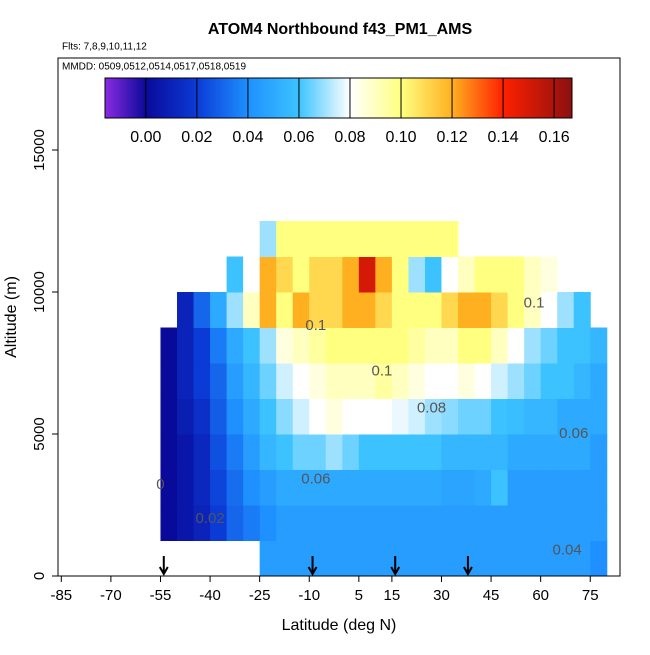 The width and height of the screenshot is (650, 655). I want to click on x-tick-label: -70, so click(111, 595).